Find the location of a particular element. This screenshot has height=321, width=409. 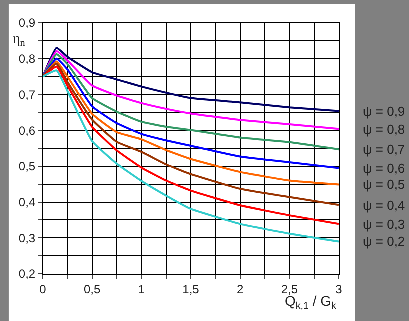

y-tick-label: 0,8 is located at coordinates (27, 59).